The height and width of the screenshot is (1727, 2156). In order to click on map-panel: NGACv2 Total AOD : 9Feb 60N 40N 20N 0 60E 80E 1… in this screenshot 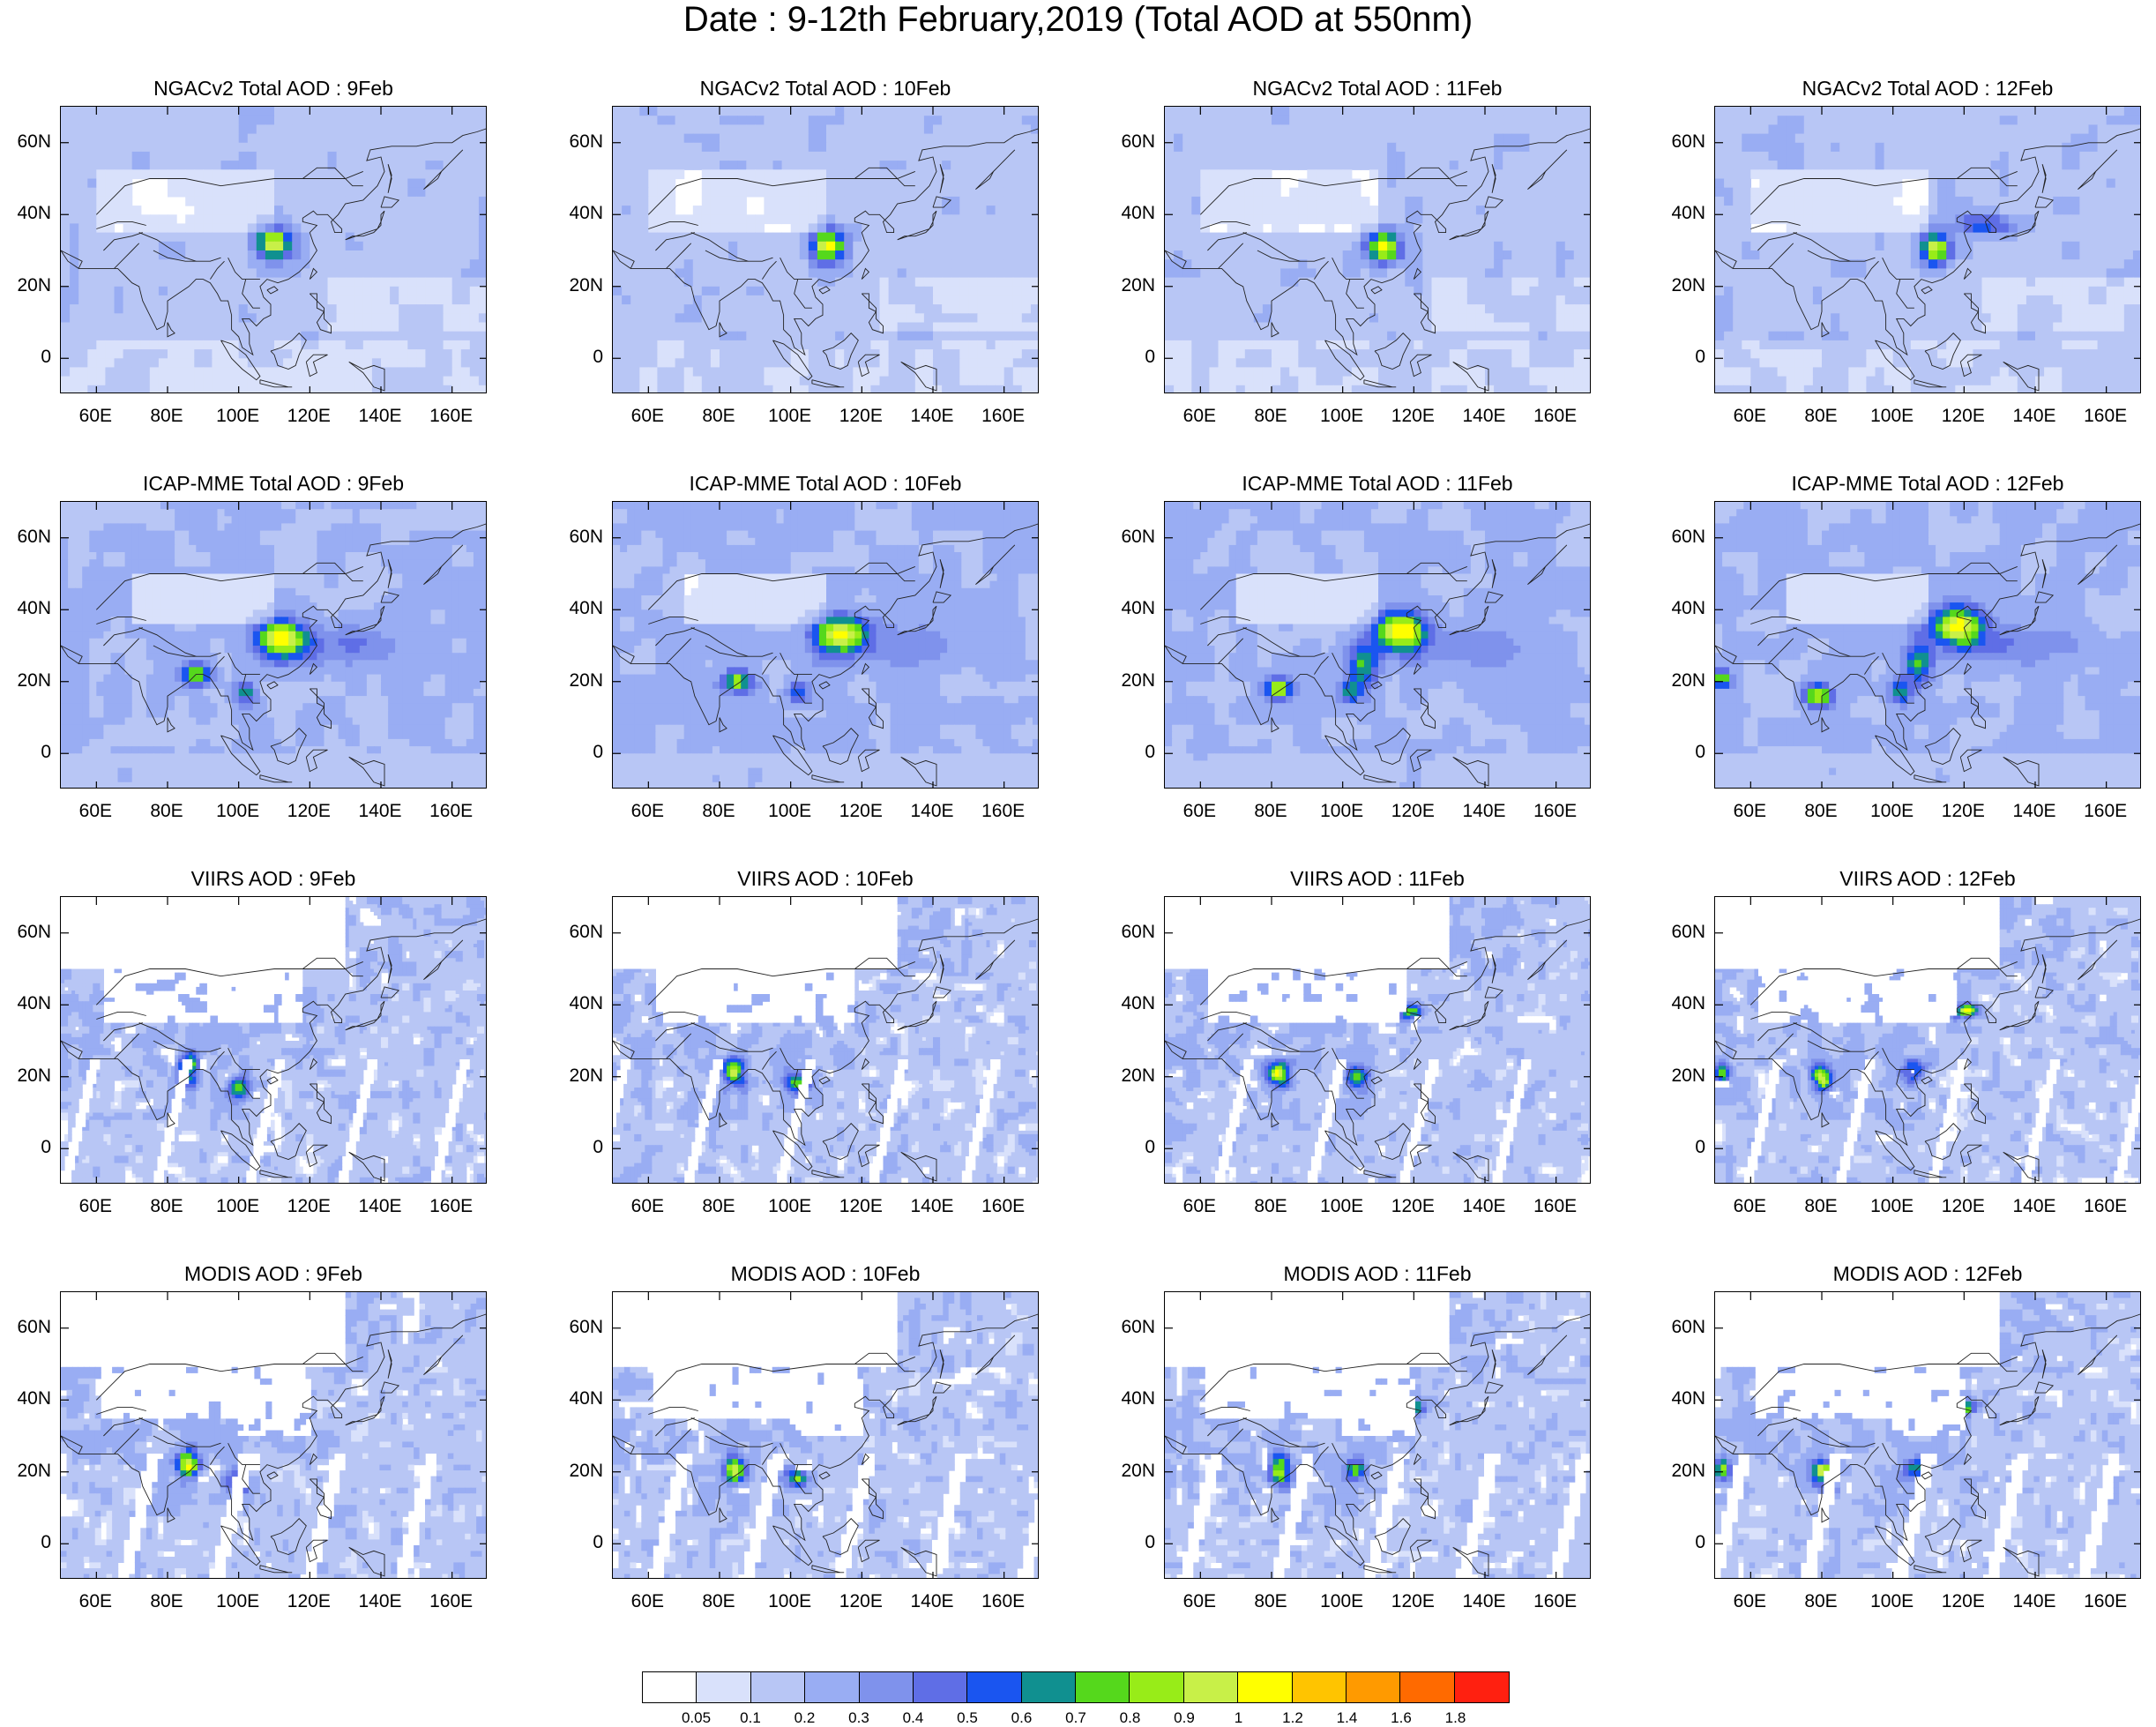, I will do `click(273, 265)`.